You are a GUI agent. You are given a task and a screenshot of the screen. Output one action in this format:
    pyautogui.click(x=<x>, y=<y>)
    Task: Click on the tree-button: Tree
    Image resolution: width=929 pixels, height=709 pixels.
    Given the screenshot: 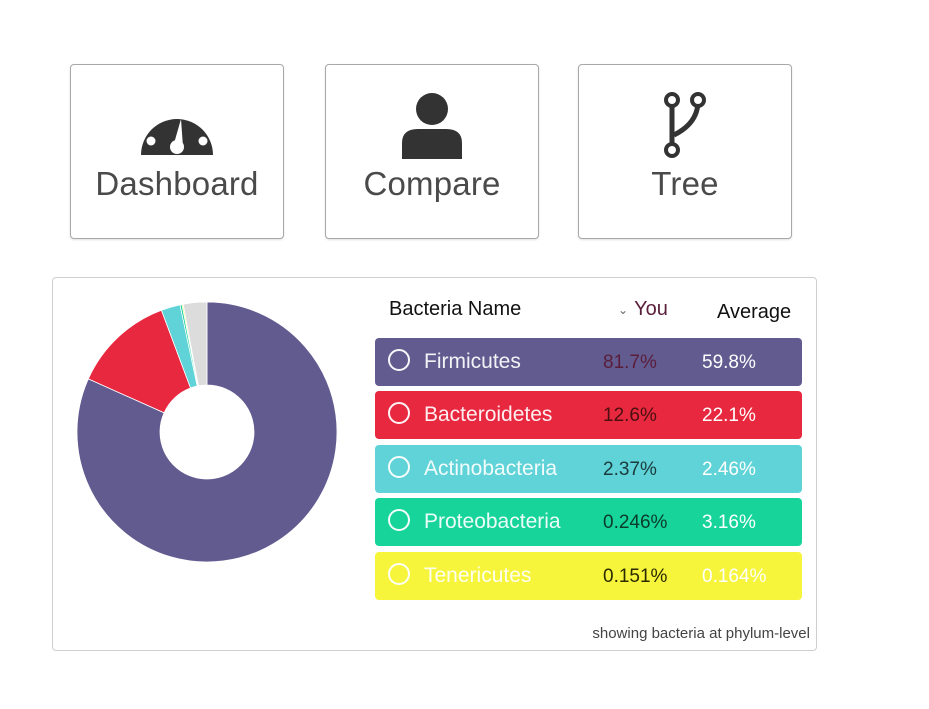 What is the action you would take?
    pyautogui.click(x=685, y=151)
    